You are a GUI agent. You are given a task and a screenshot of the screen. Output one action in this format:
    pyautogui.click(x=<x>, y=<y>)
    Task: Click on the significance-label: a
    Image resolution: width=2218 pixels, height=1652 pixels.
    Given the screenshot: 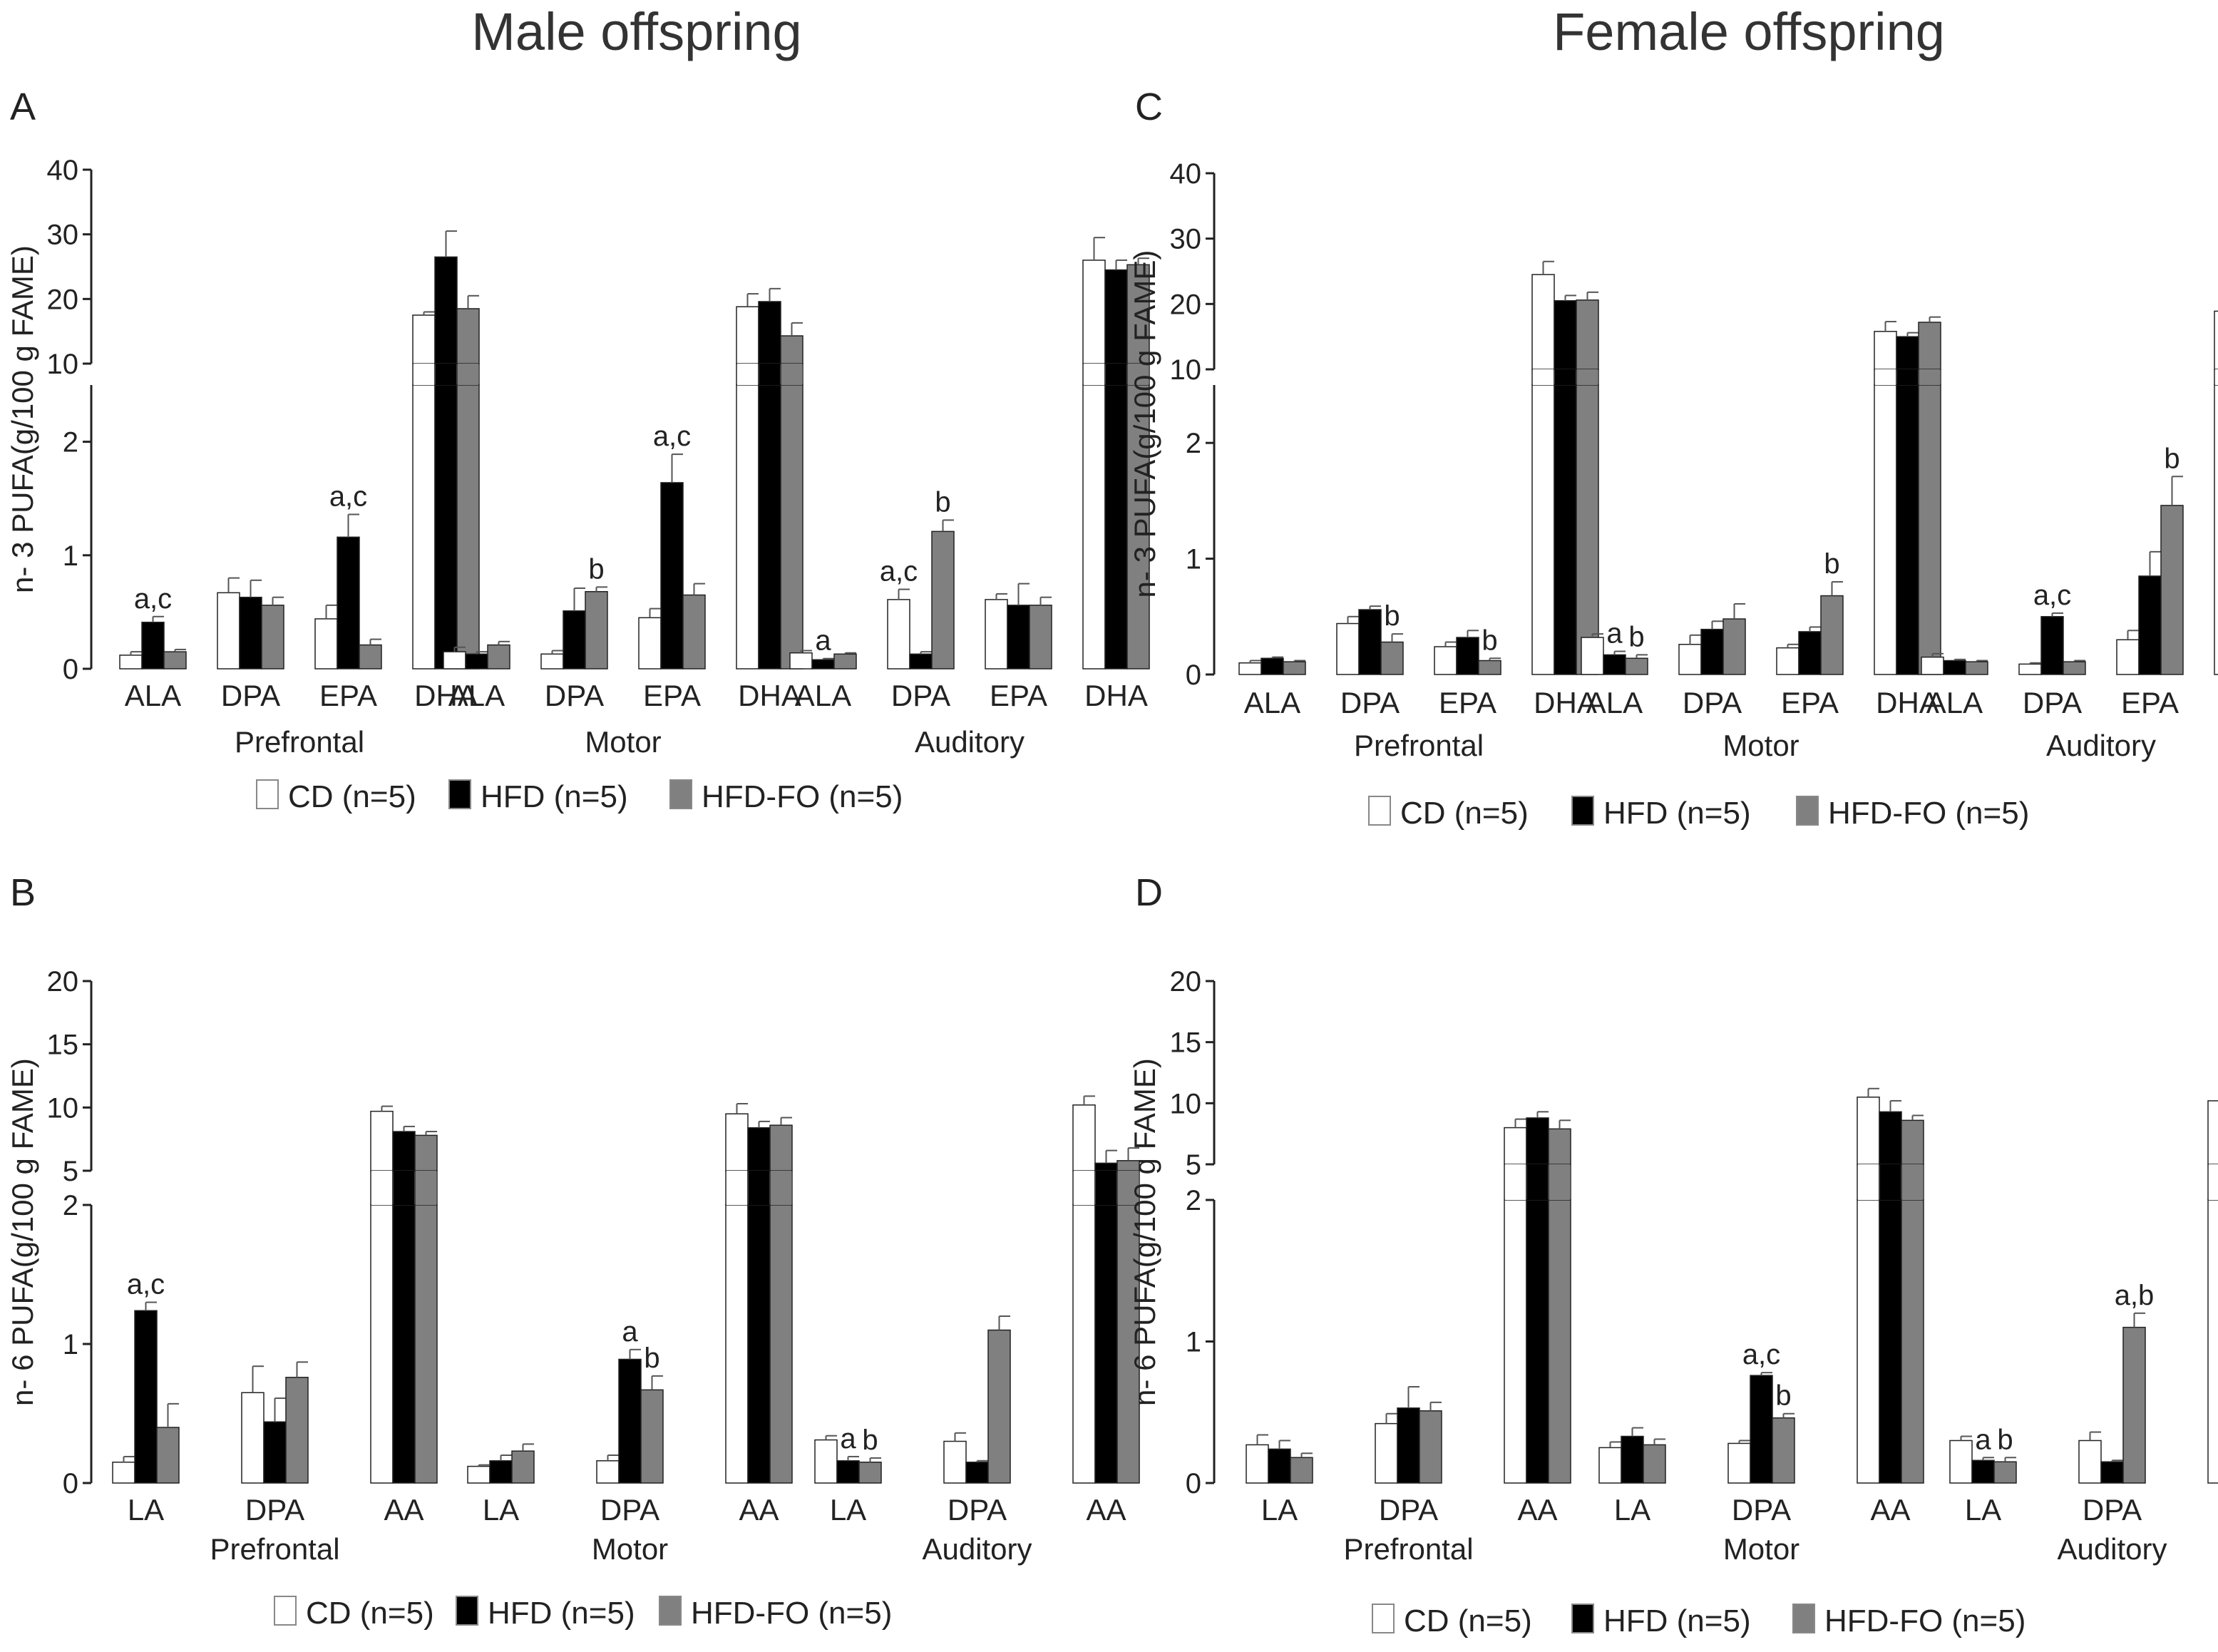 What is the action you would take?
    pyautogui.click(x=630, y=1332)
    